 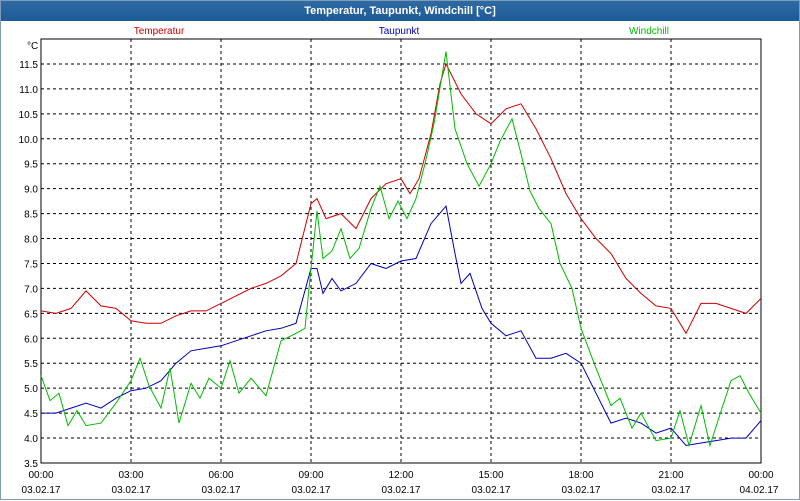 I want to click on x-tick-time: 03:00, so click(x=130, y=475).